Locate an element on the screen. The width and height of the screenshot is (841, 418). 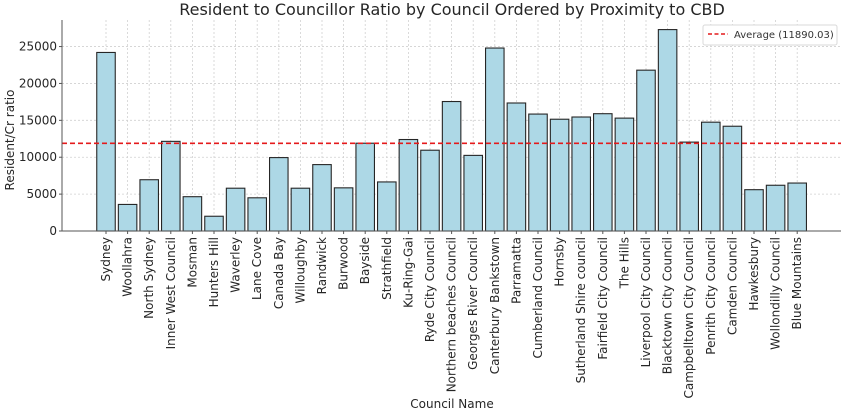
y-tick-label: 0 is located at coordinates (53, 231).